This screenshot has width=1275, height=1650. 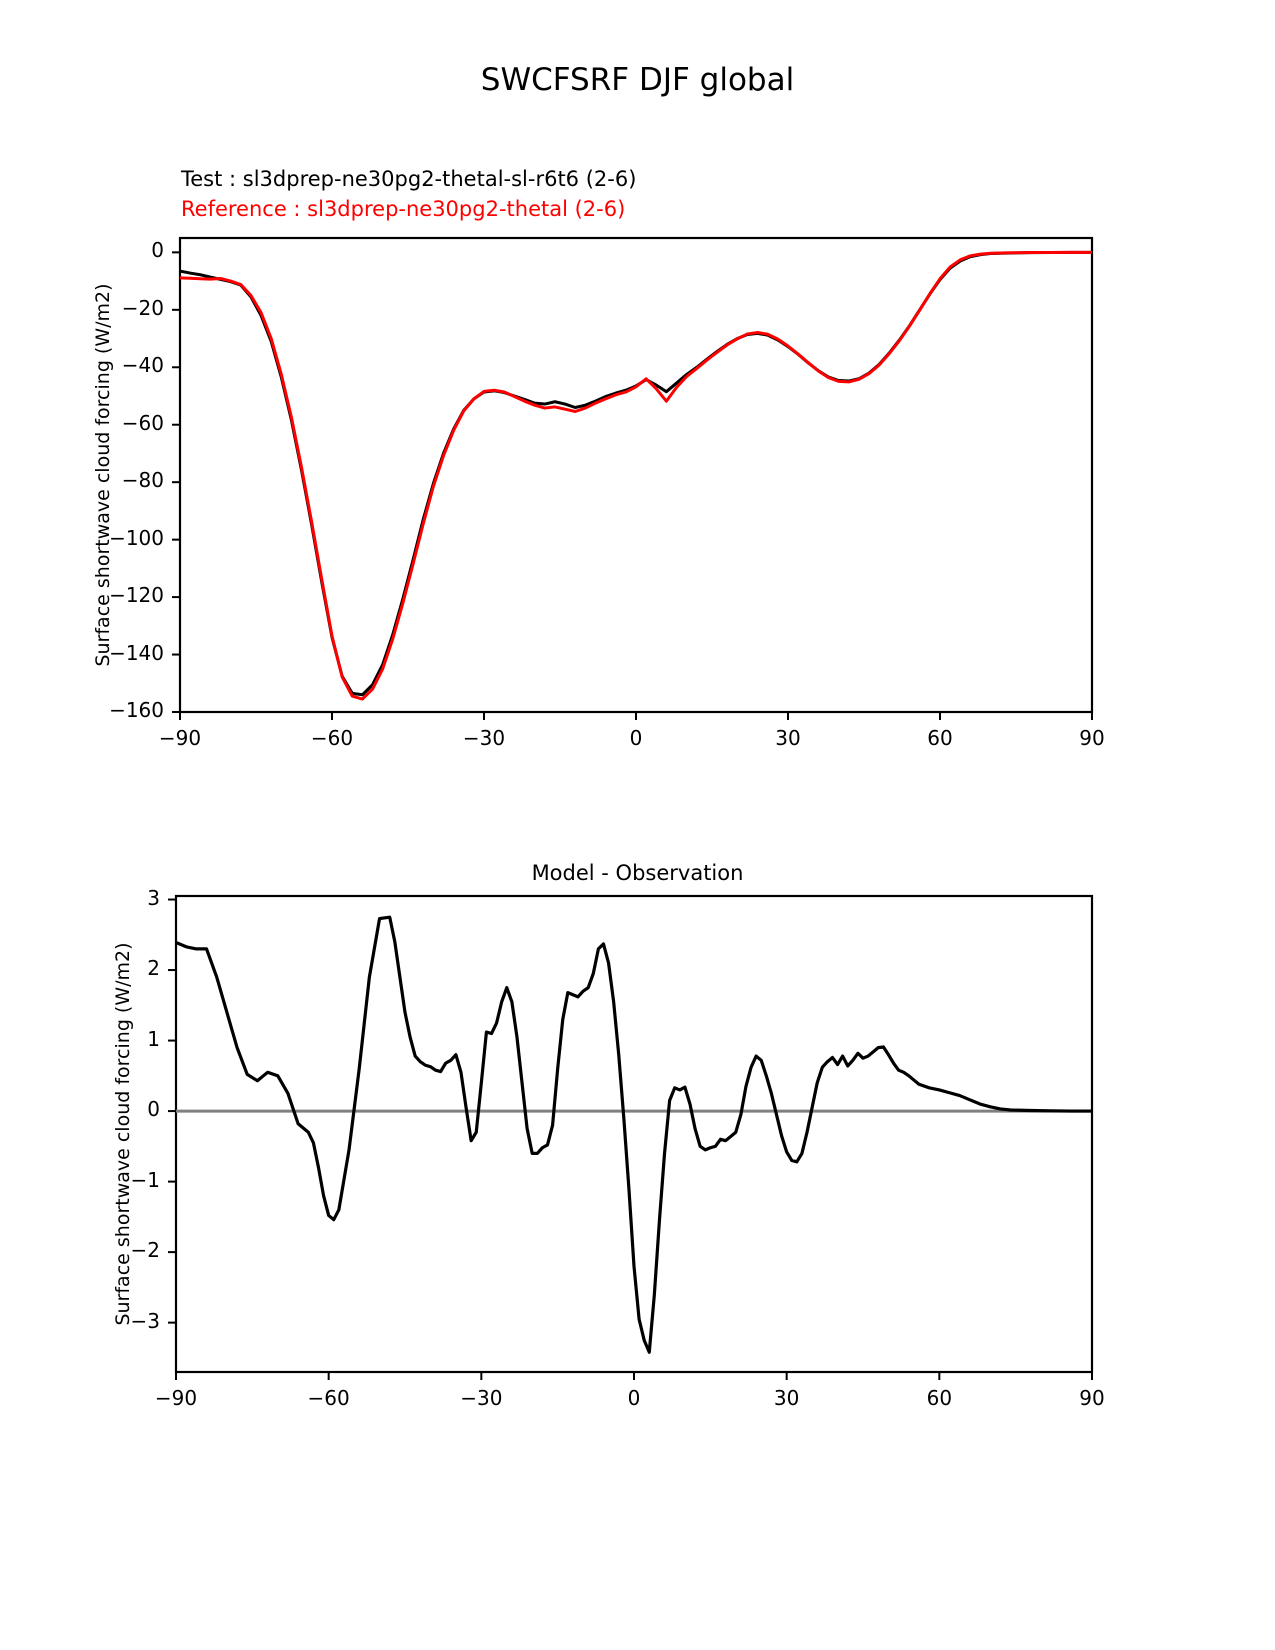 I want to click on top-panel-x-tick-label: −30, so click(x=484, y=738).